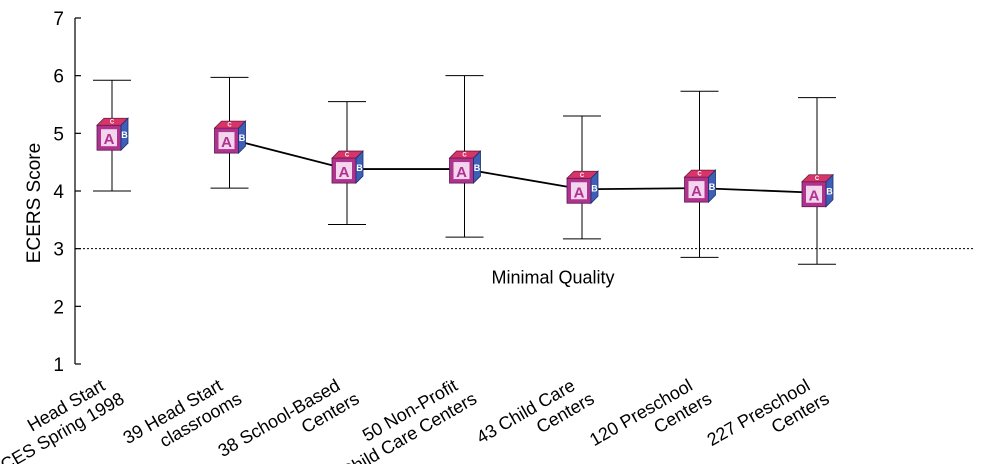 The image size is (982, 464). I want to click on mean-line, so click(523, 166).